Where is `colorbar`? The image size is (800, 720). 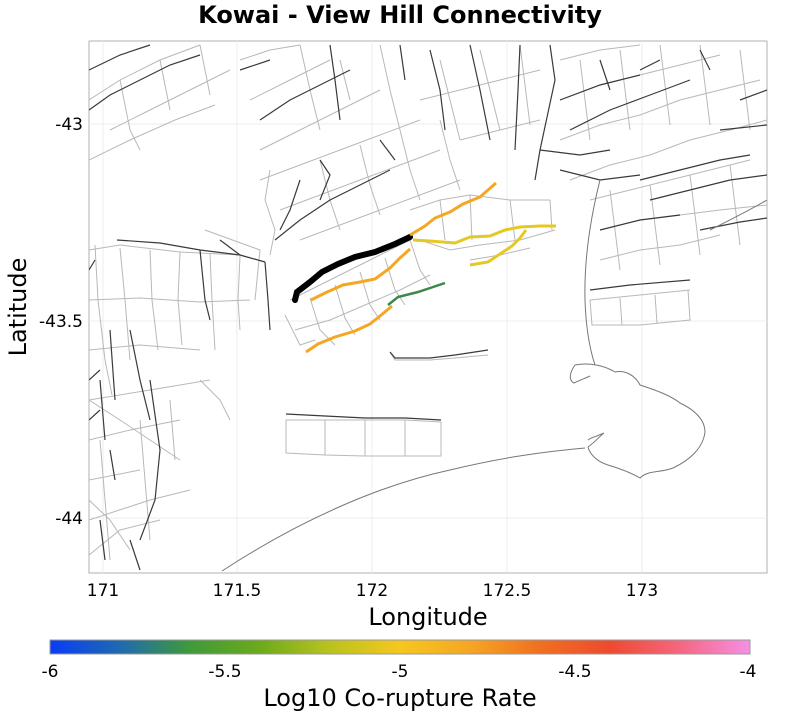 colorbar is located at coordinates (400, 647).